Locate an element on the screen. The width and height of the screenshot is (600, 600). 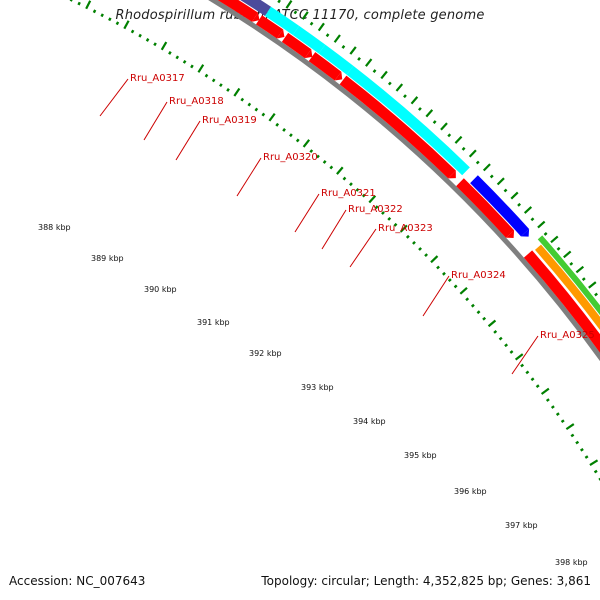
gene-label: Rru_A0318 is located at coordinates (196, 101).